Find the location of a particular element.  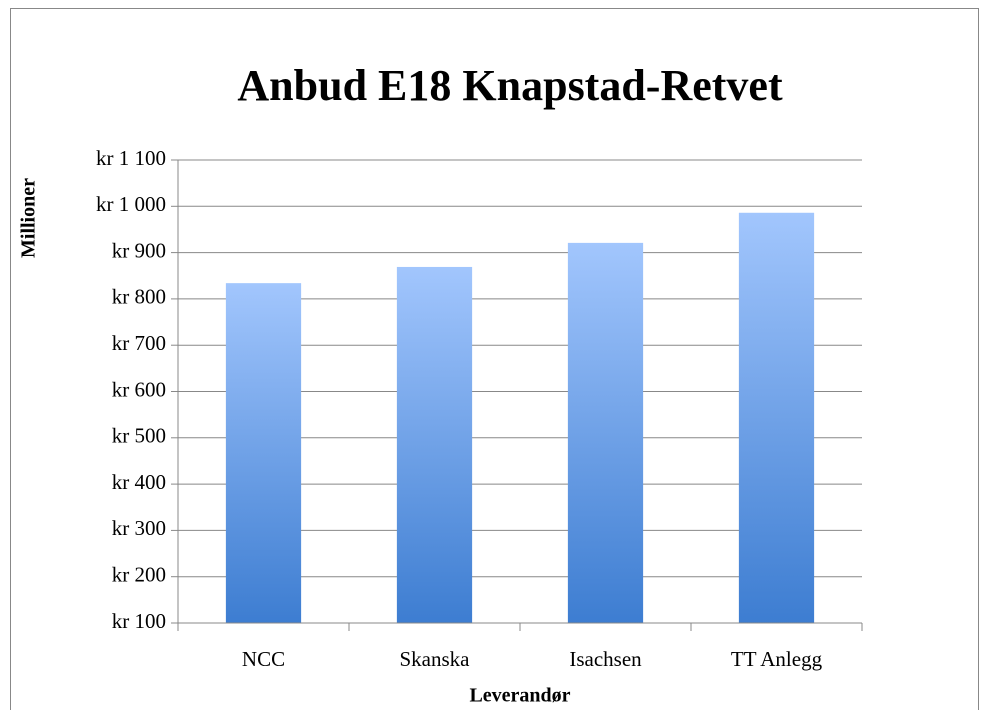

y-tick-label: kr 900 is located at coordinates (139, 250).